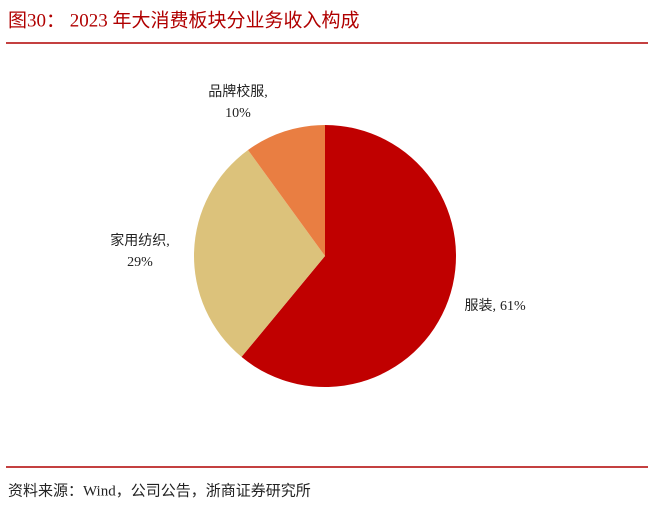  Describe the element at coordinates (140, 240) in the screenshot. I see `category-label: 家用纺织,` at that location.